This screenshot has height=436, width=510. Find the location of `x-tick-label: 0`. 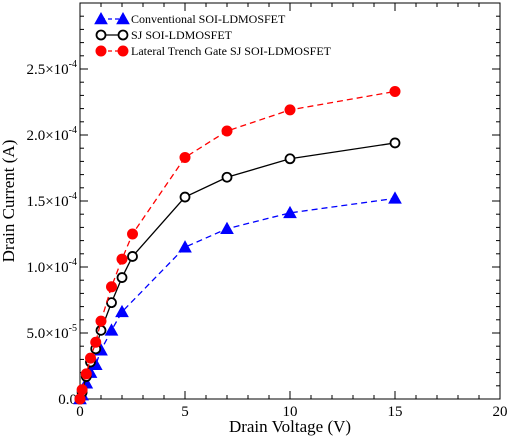

x-tick-label: 0 is located at coordinates (80, 412).